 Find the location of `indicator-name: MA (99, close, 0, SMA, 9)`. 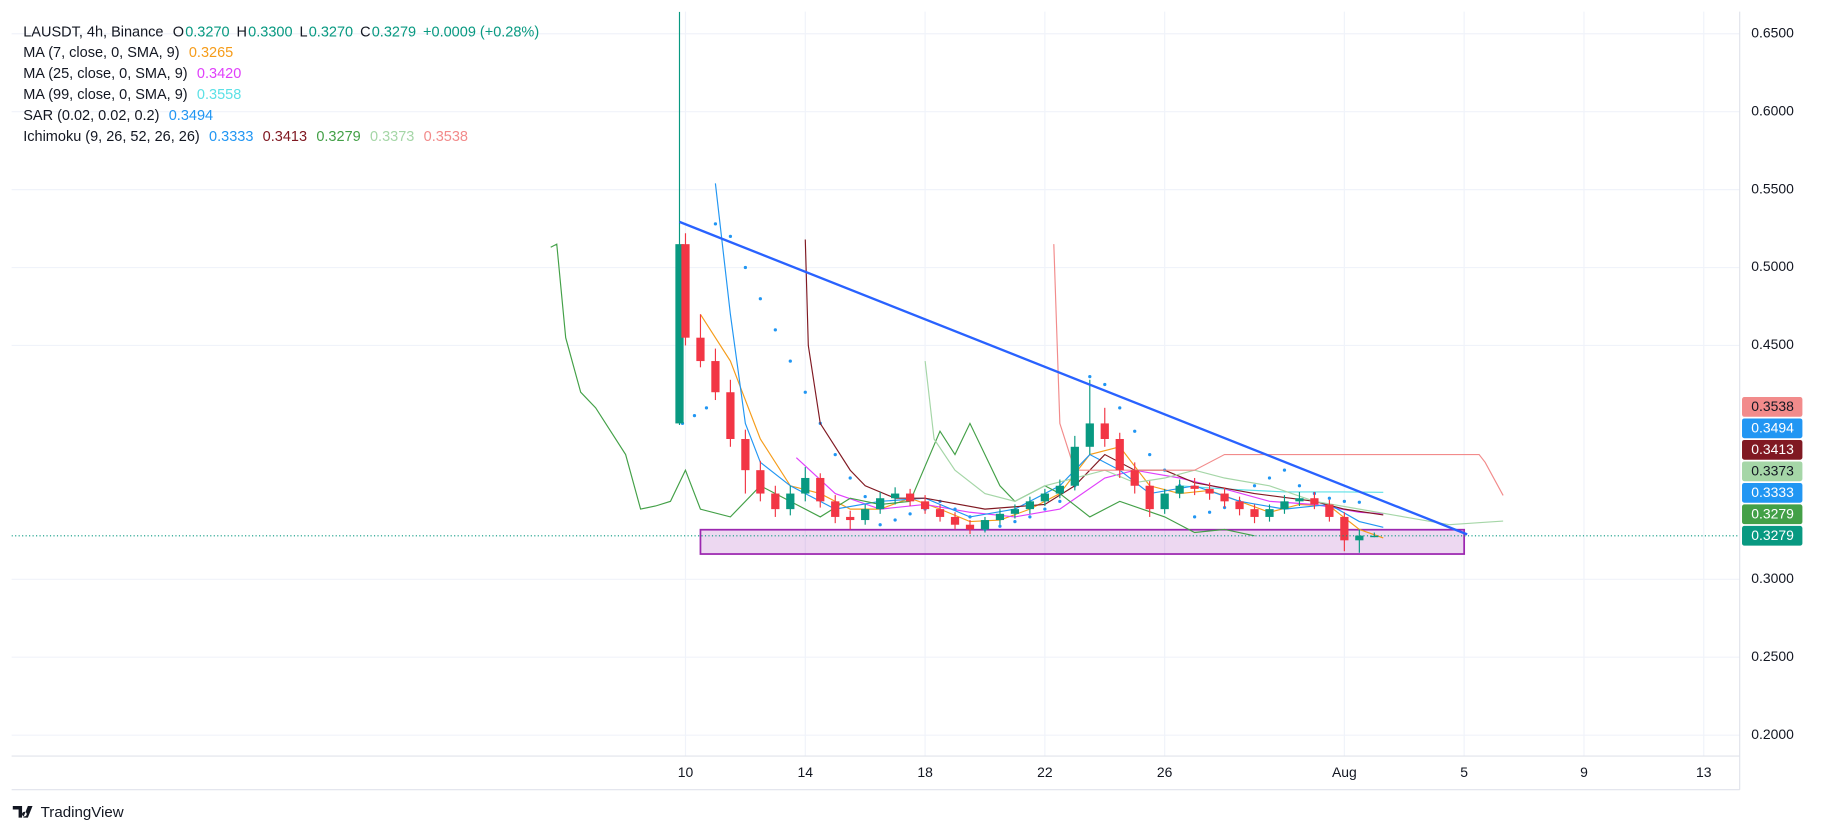

indicator-name: MA (99, close, 0, SMA, 9) is located at coordinates (105, 95).